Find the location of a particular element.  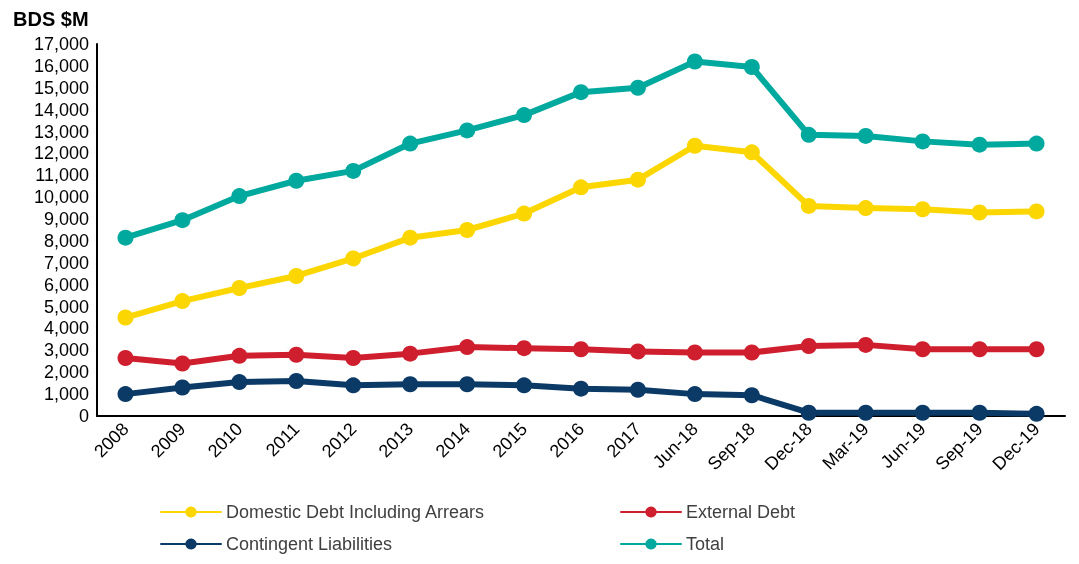

y-tick-label: 13,000 is located at coordinates (61, 131).